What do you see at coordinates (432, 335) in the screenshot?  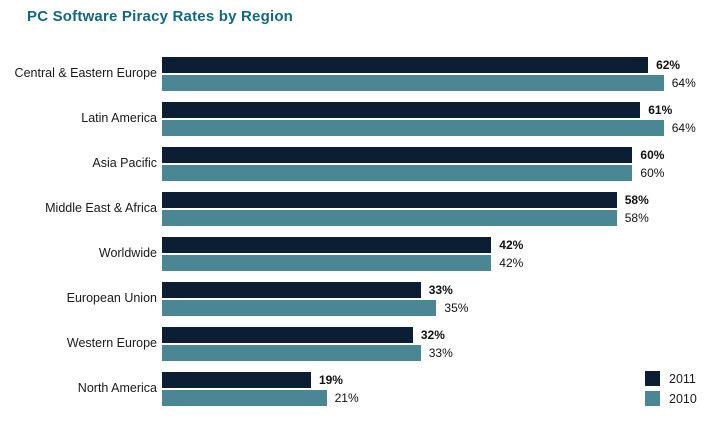 I see `value-label-2011: 32%` at bounding box center [432, 335].